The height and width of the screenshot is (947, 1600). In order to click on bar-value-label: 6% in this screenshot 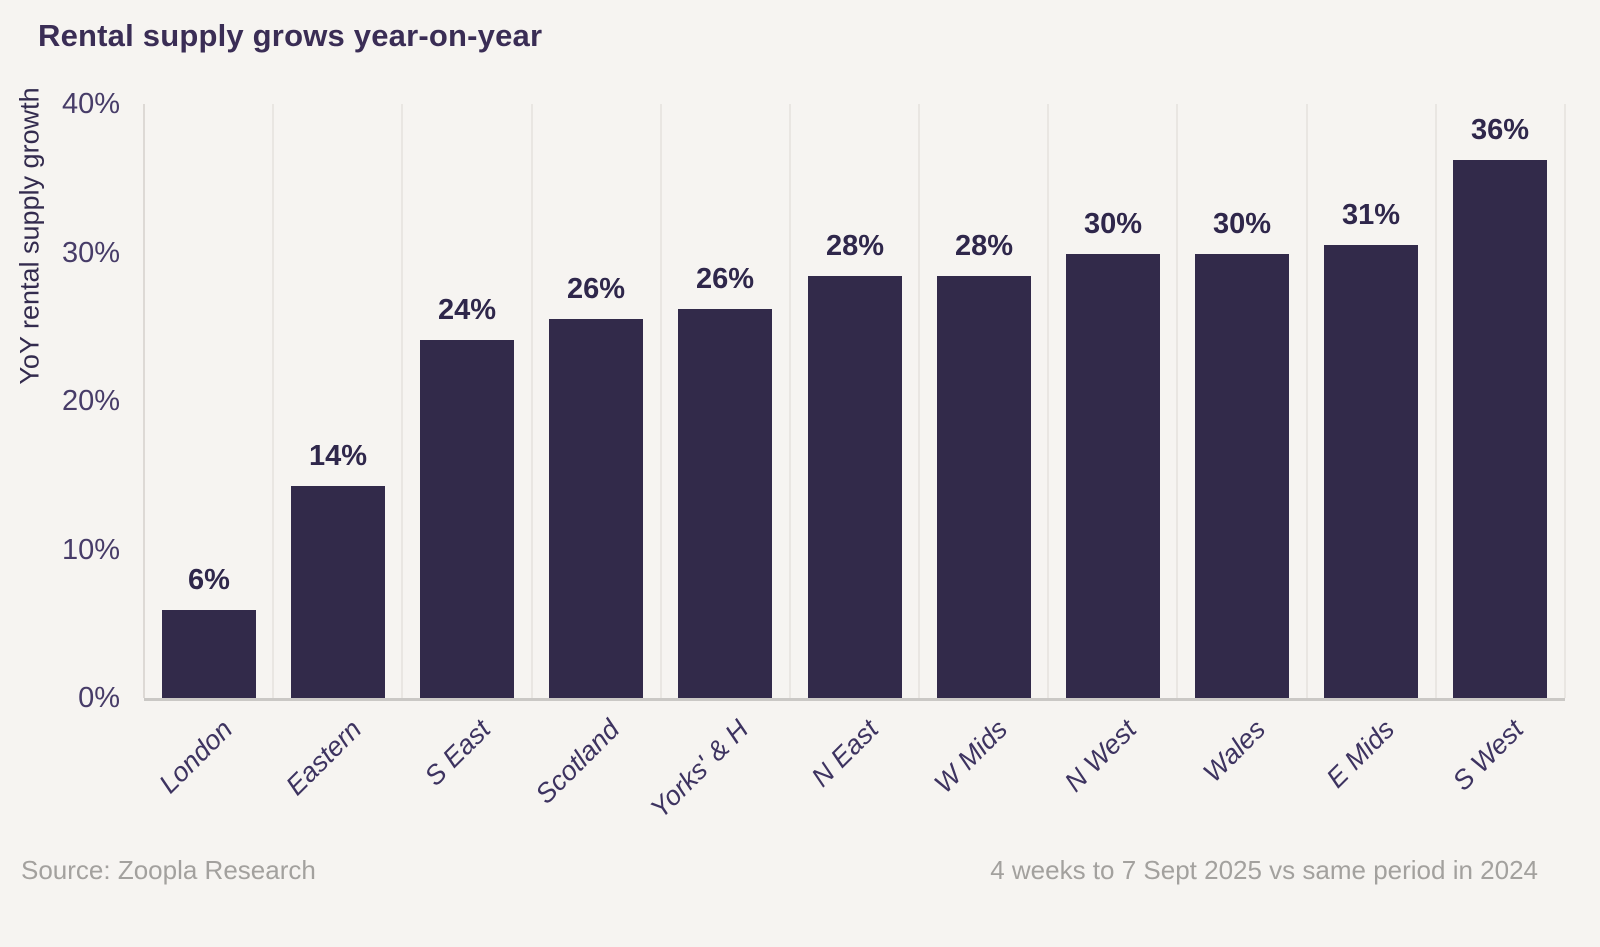, I will do `click(209, 580)`.